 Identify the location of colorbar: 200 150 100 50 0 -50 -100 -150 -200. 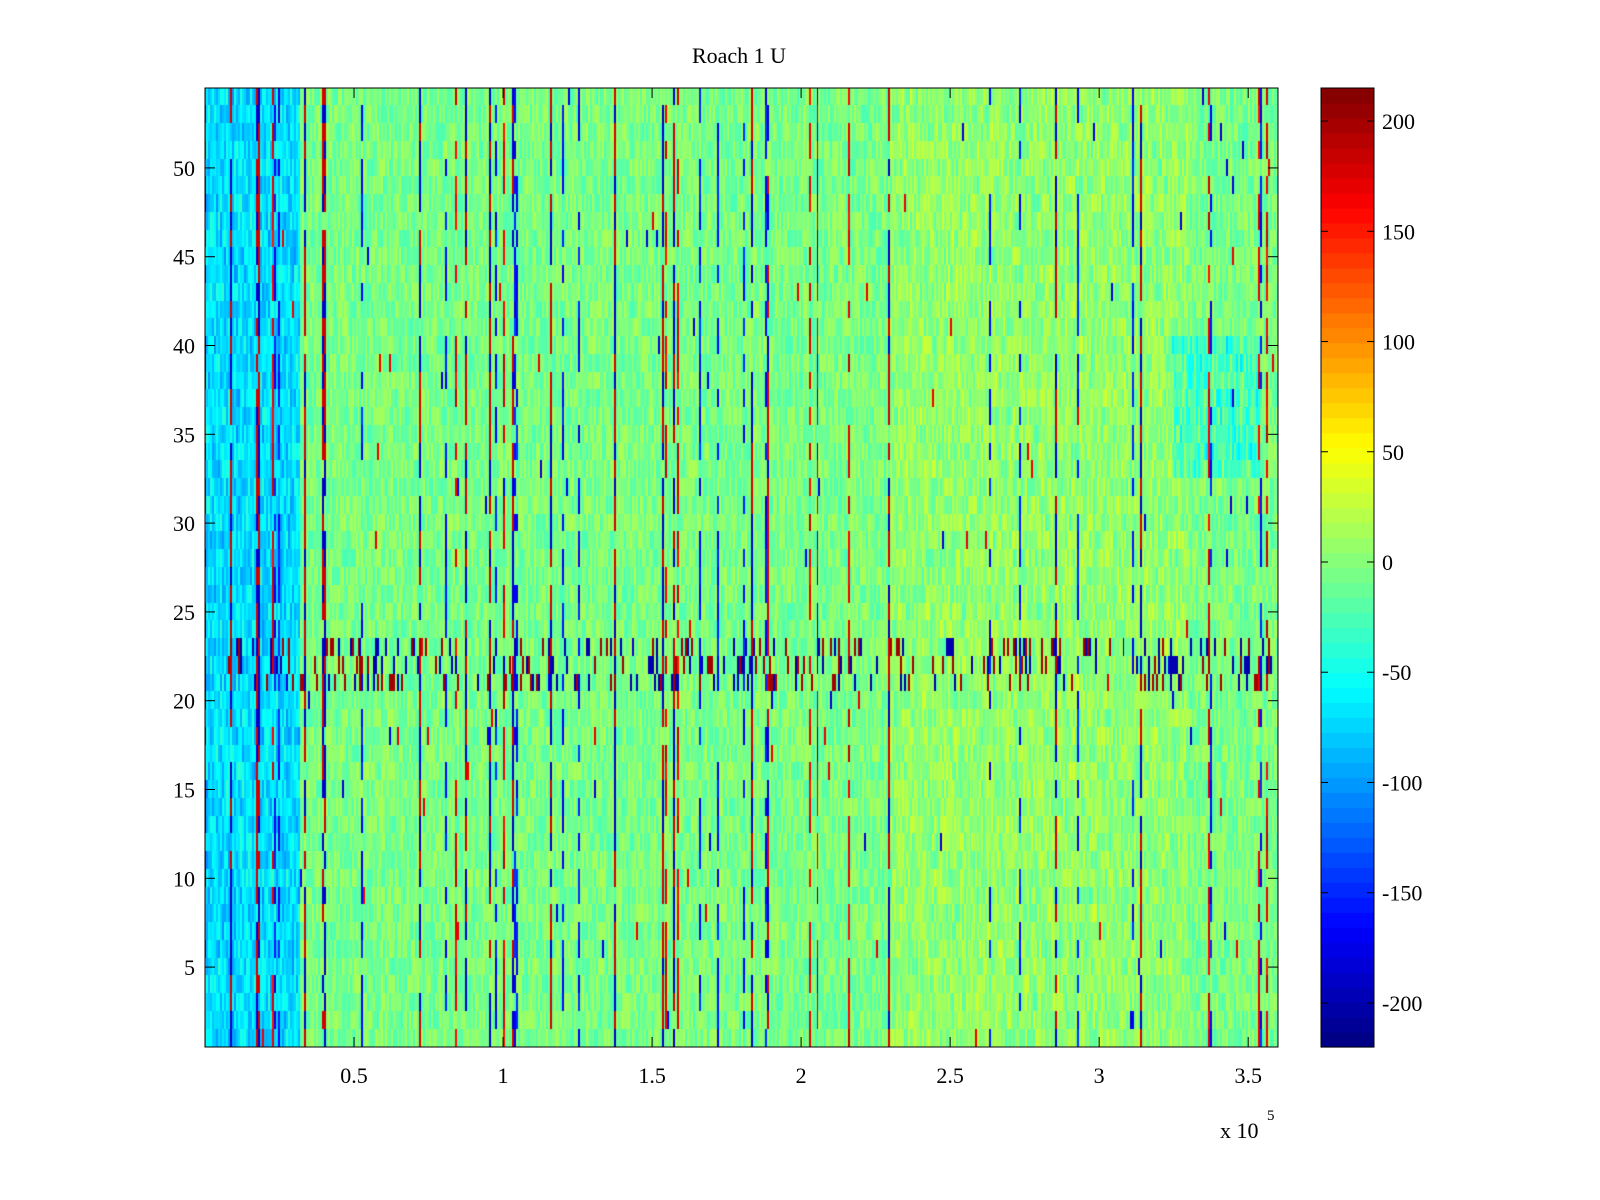
(1371, 567).